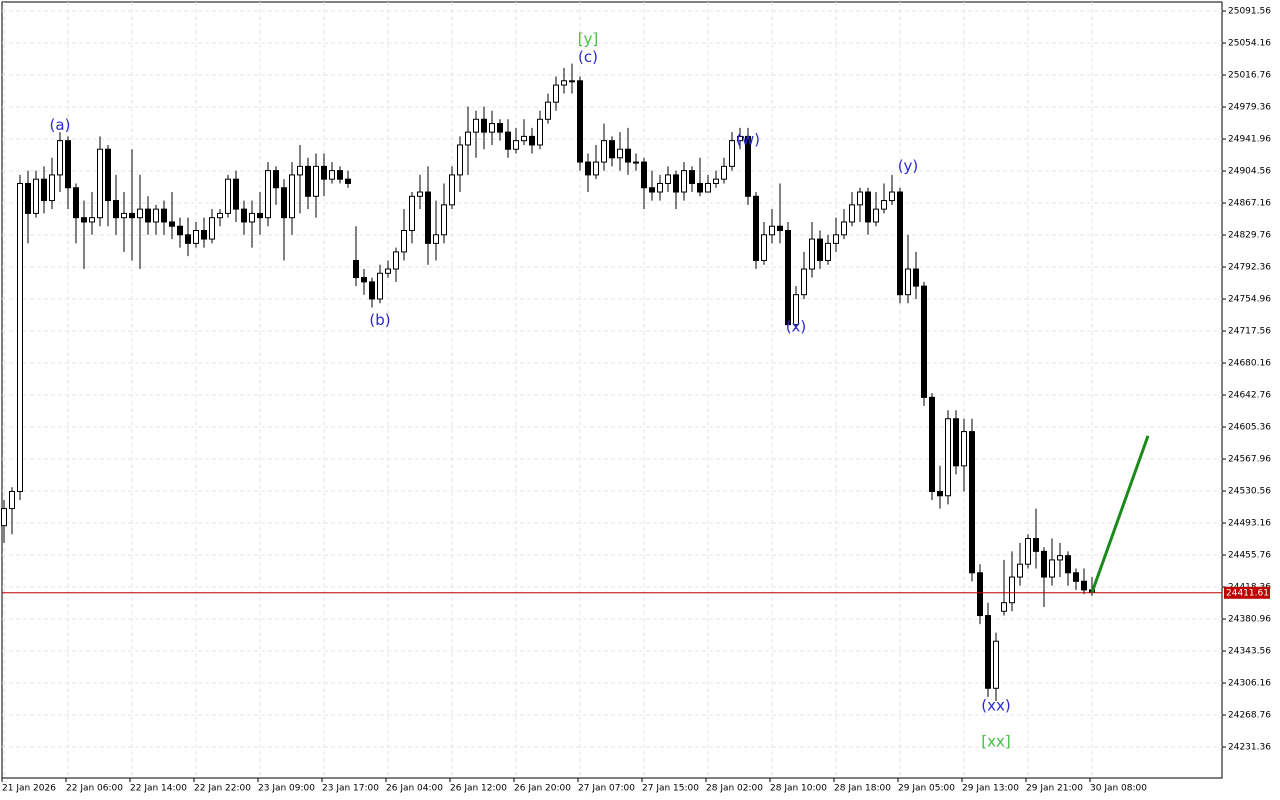 This screenshot has height=800, width=1280. I want to click on wave-label: (y), so click(908, 166).